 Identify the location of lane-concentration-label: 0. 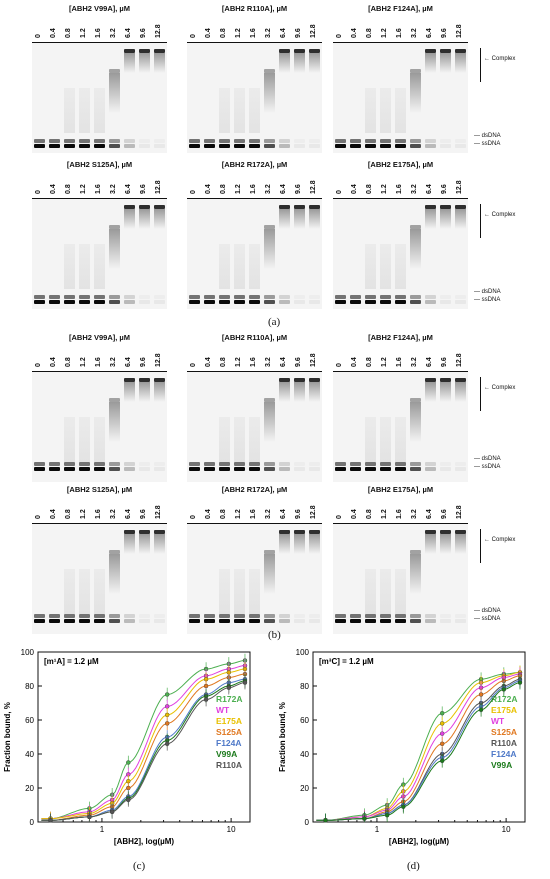
(193, 517).